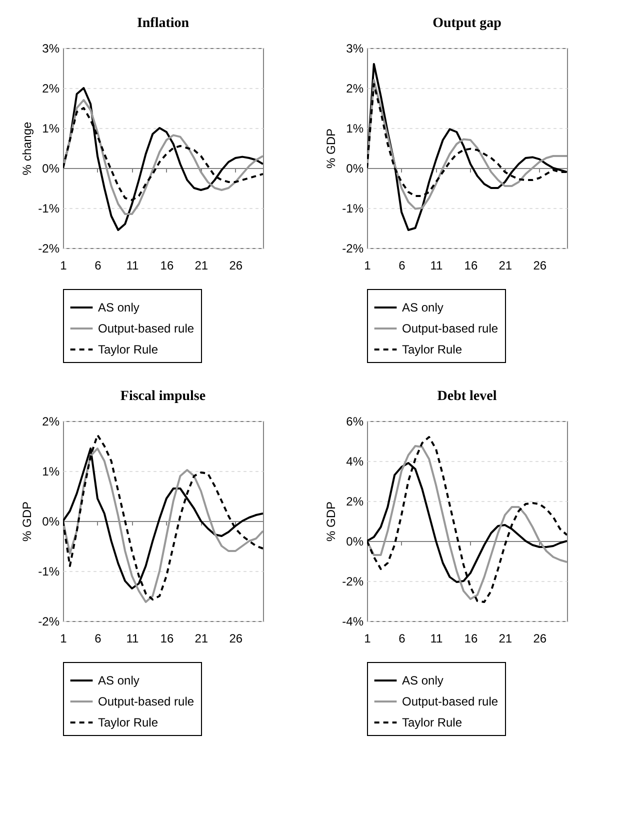  Describe the element at coordinates (467, 23) in the screenshot. I see `chart-title: Output gap` at that location.